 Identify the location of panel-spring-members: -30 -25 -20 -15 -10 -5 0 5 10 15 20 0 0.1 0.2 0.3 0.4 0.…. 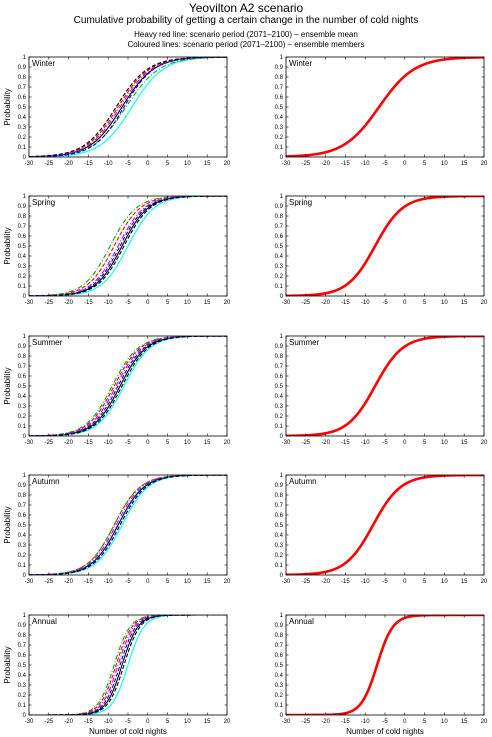
(117, 250).